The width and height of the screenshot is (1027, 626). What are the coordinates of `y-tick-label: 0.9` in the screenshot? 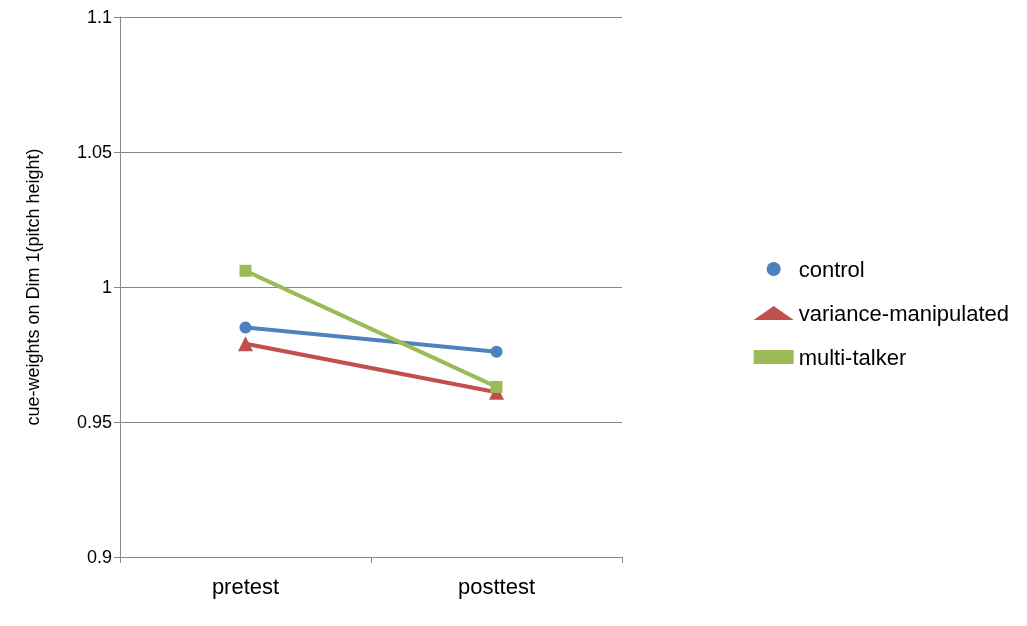 It's located at (99, 557).